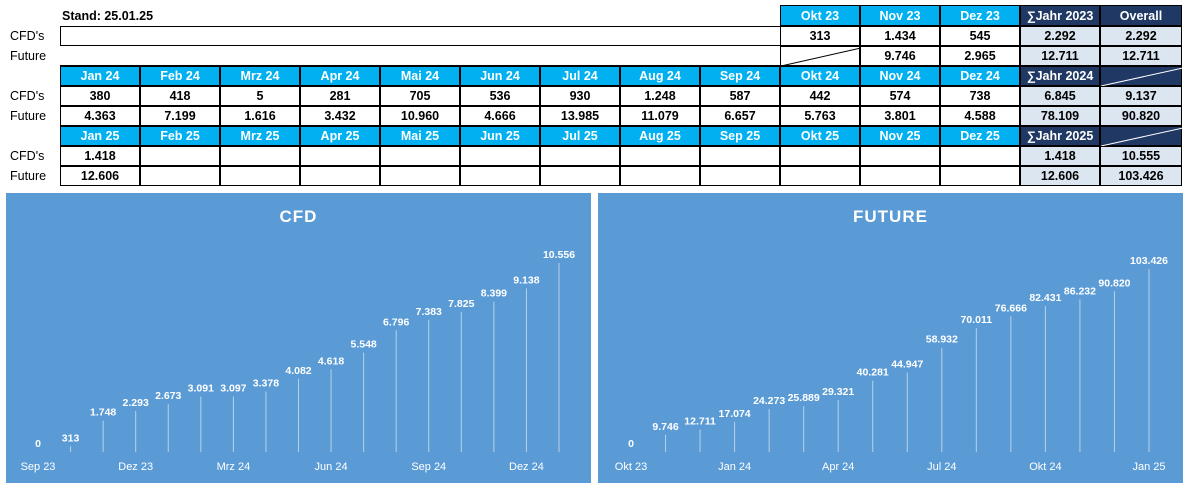 The width and height of the screenshot is (1186, 488). I want to click on data-label: 58.932, so click(942, 340).